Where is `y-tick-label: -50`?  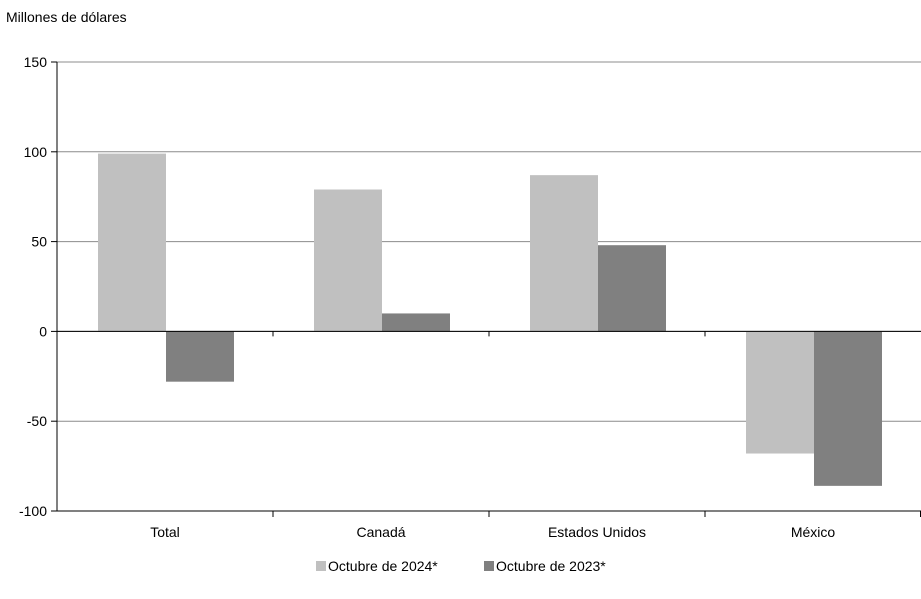
y-tick-label: -50 is located at coordinates (37, 421).